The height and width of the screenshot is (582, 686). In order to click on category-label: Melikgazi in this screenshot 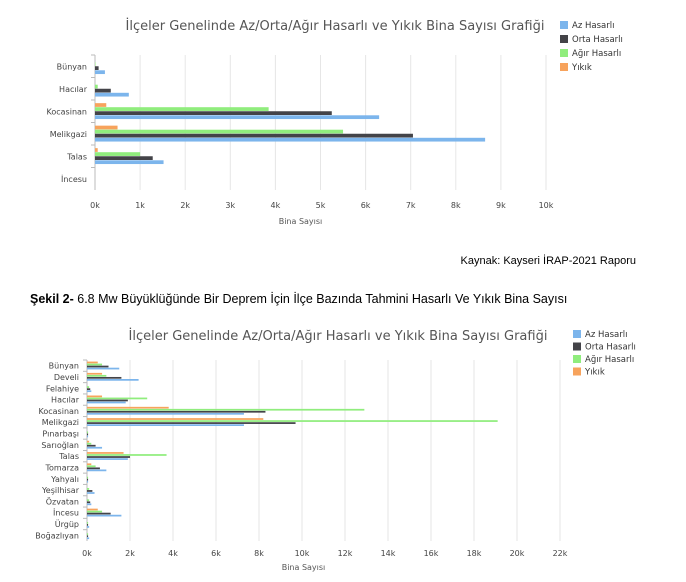, I will do `click(60, 422)`.